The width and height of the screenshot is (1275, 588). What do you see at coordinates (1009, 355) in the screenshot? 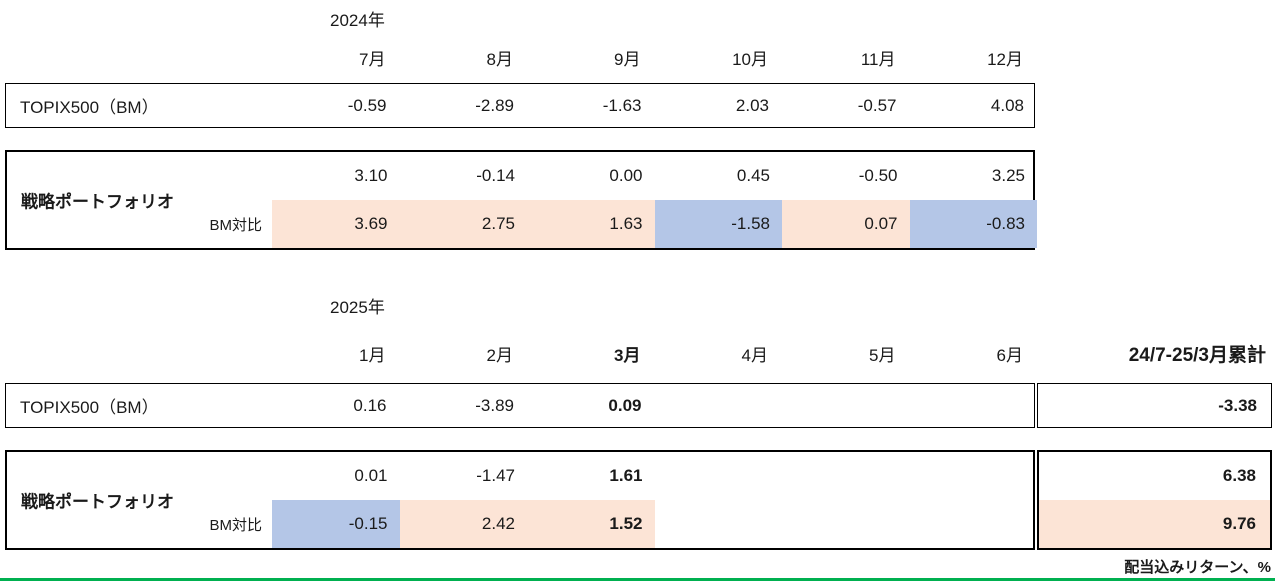
I see `month-header: 6月` at bounding box center [1009, 355].